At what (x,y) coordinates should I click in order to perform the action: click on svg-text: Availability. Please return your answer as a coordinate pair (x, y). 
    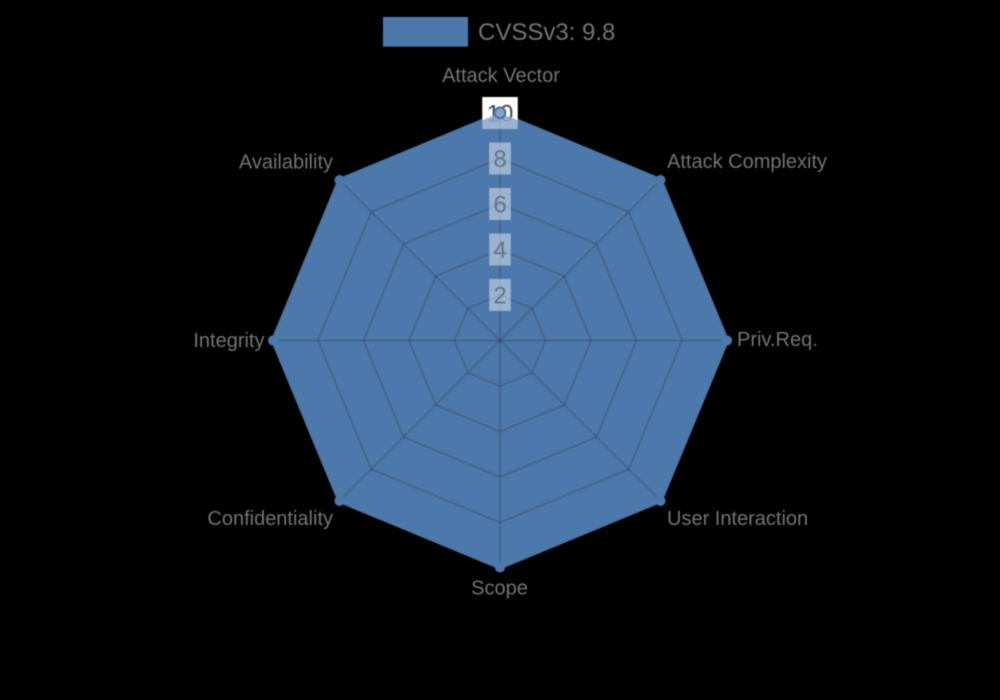
    Looking at the image, I should click on (286, 163).